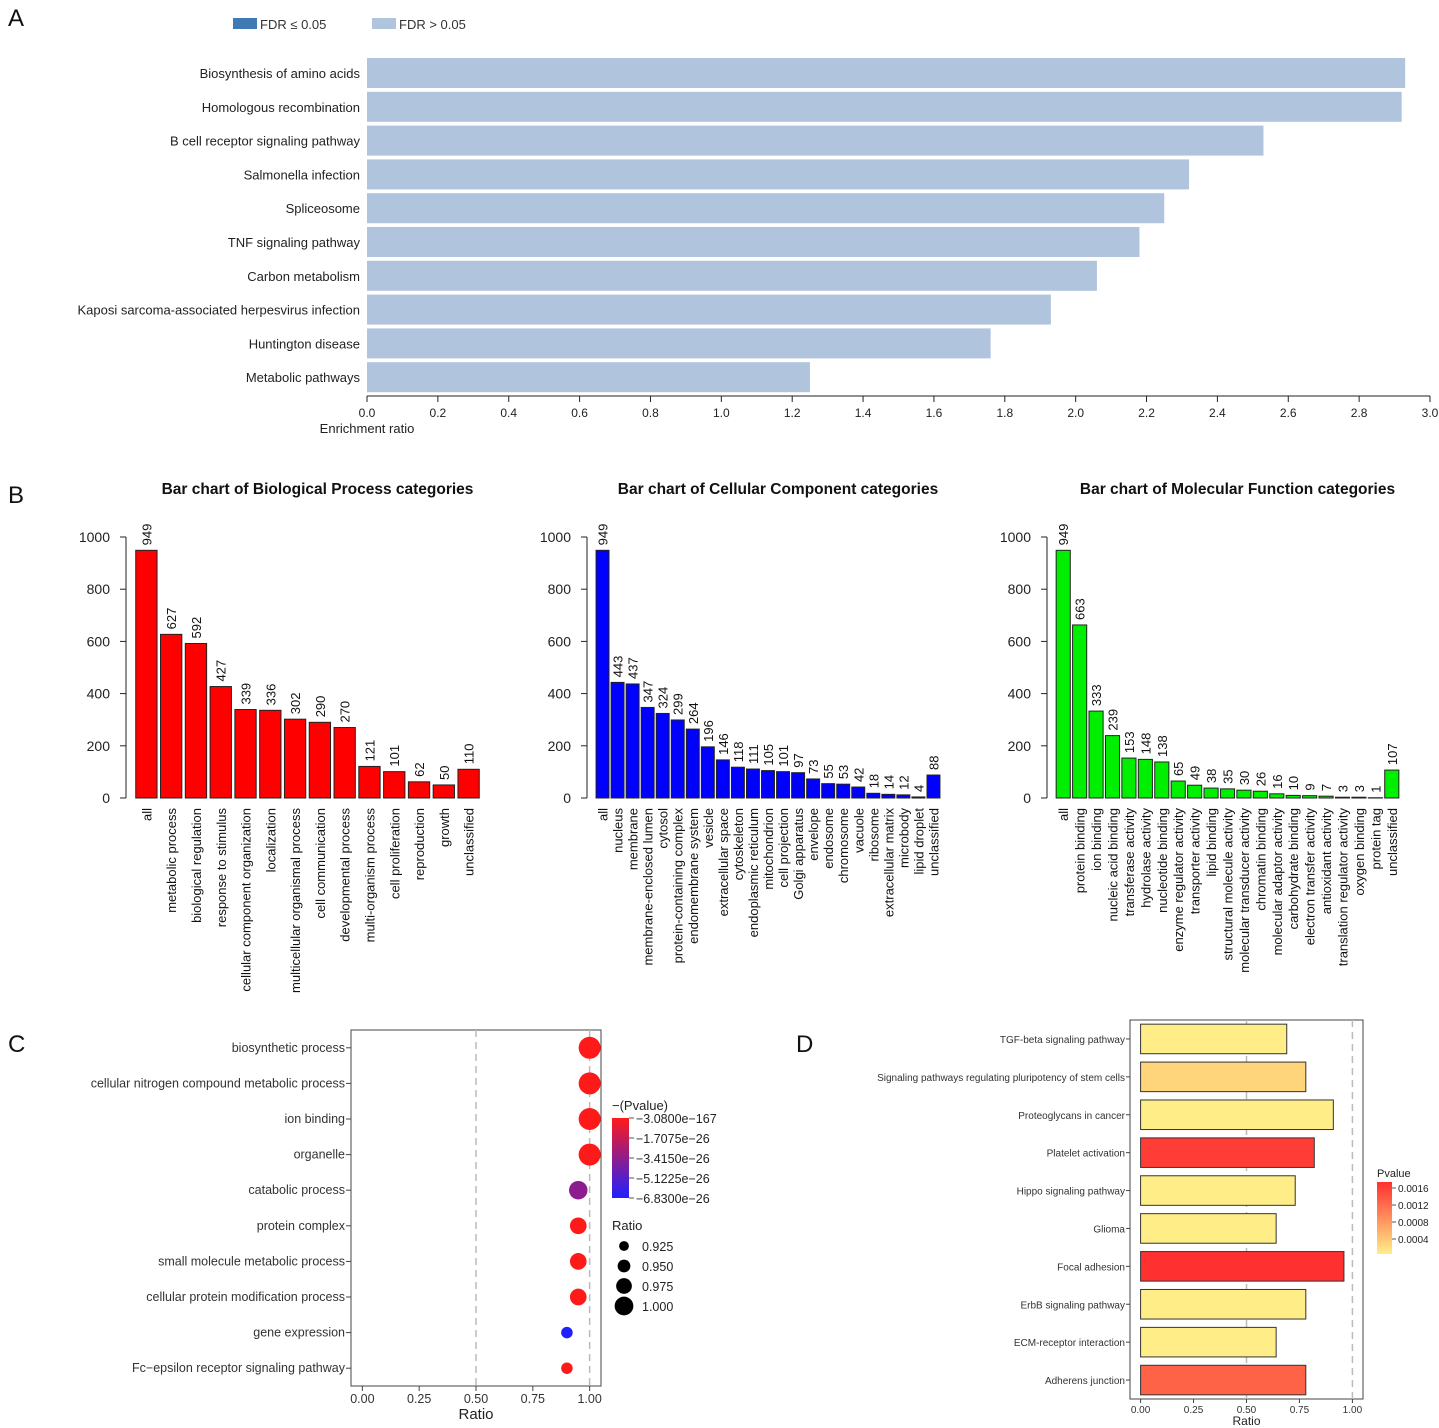 The height and width of the screenshot is (1428, 1439). Describe the element at coordinates (589, 1119) in the screenshot. I see `bubble-ion-binding` at that location.